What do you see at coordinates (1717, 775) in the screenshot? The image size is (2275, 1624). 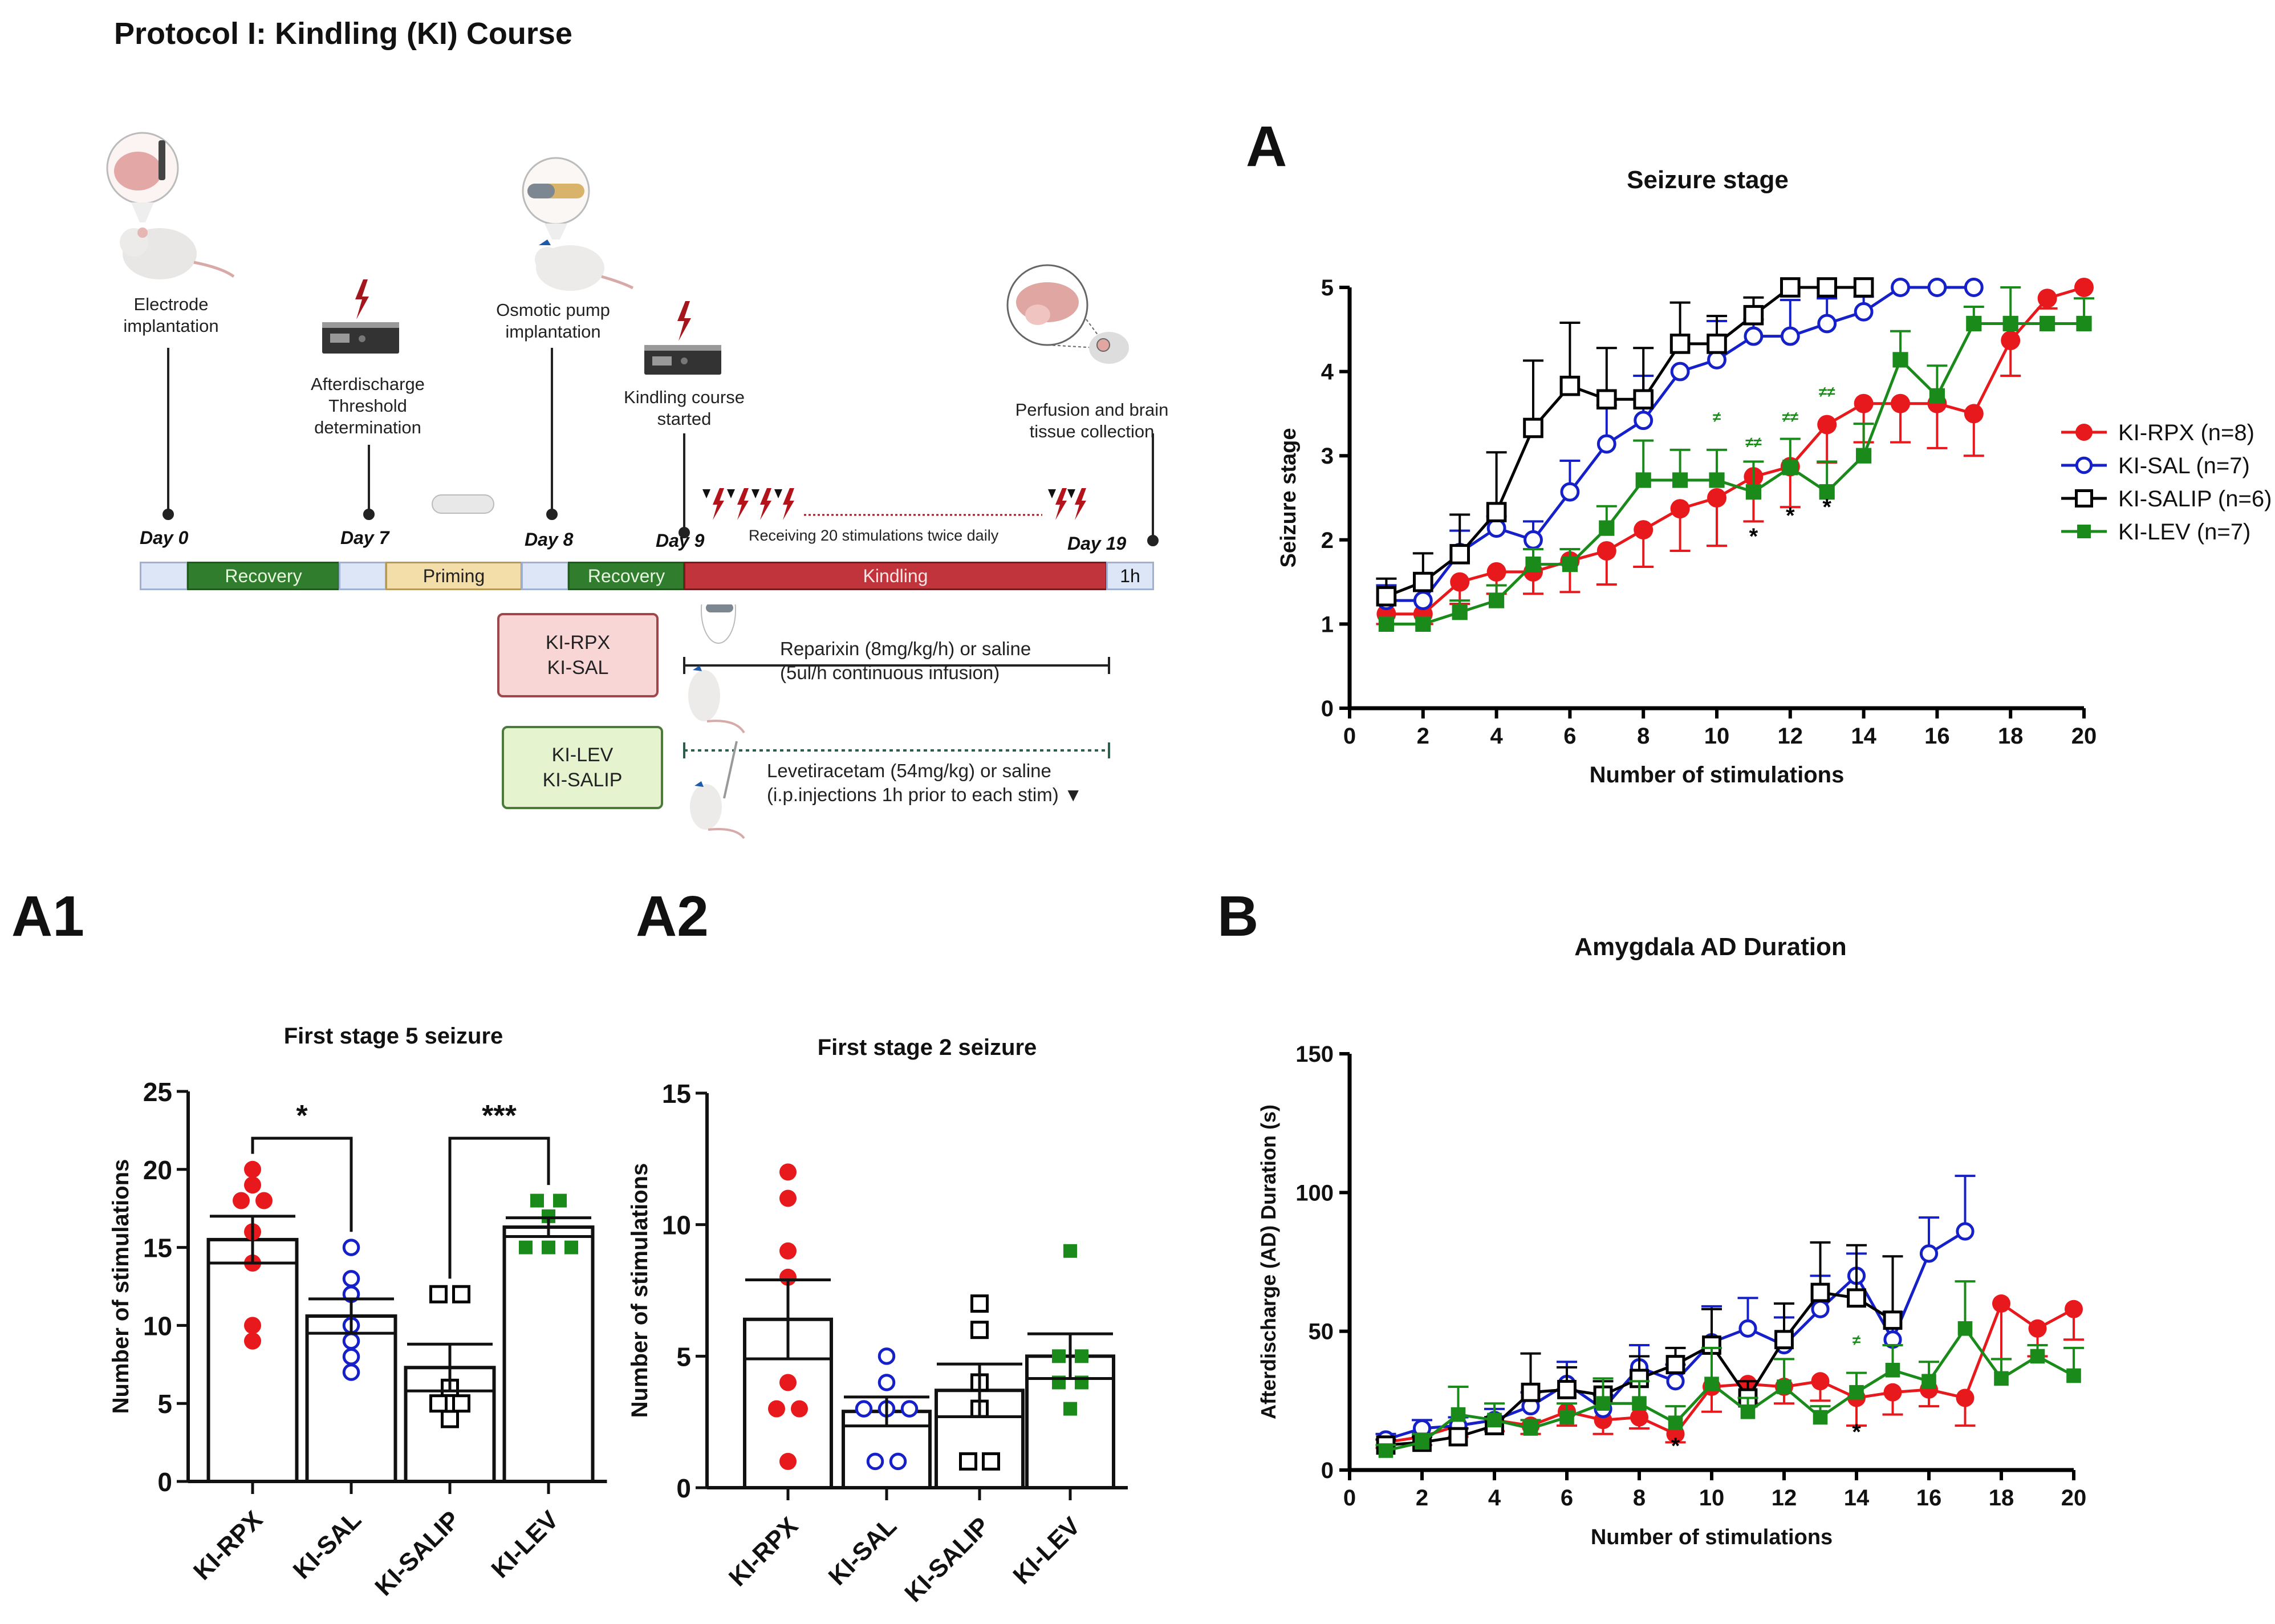 I see `x-axis-label: Number of stimulations` at bounding box center [1717, 775].